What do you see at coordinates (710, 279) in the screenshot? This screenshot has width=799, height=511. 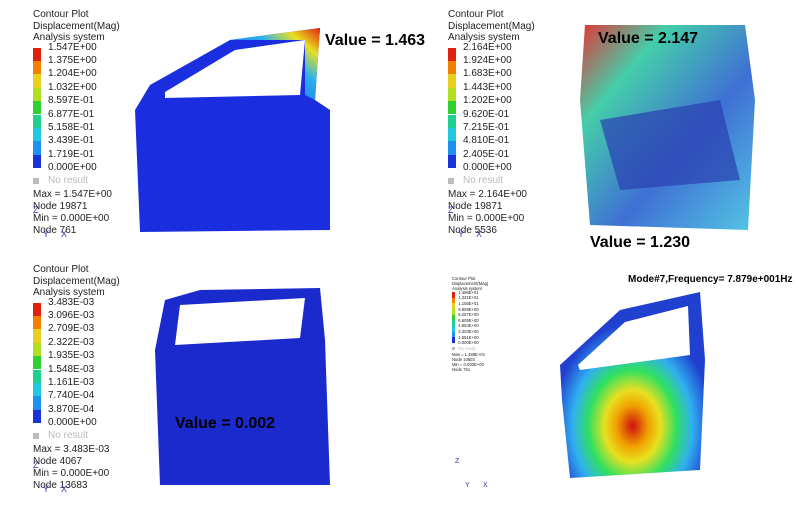 I see `mode-header: Mode#7,Frequency= 7.879e+001Hz` at bounding box center [710, 279].